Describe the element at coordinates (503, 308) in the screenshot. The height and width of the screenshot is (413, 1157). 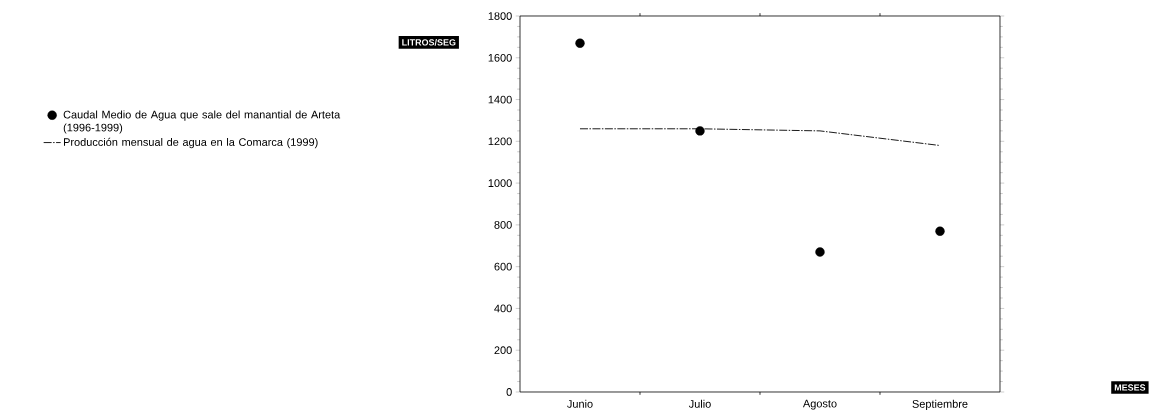
I see `y-tick-label: 400` at that location.